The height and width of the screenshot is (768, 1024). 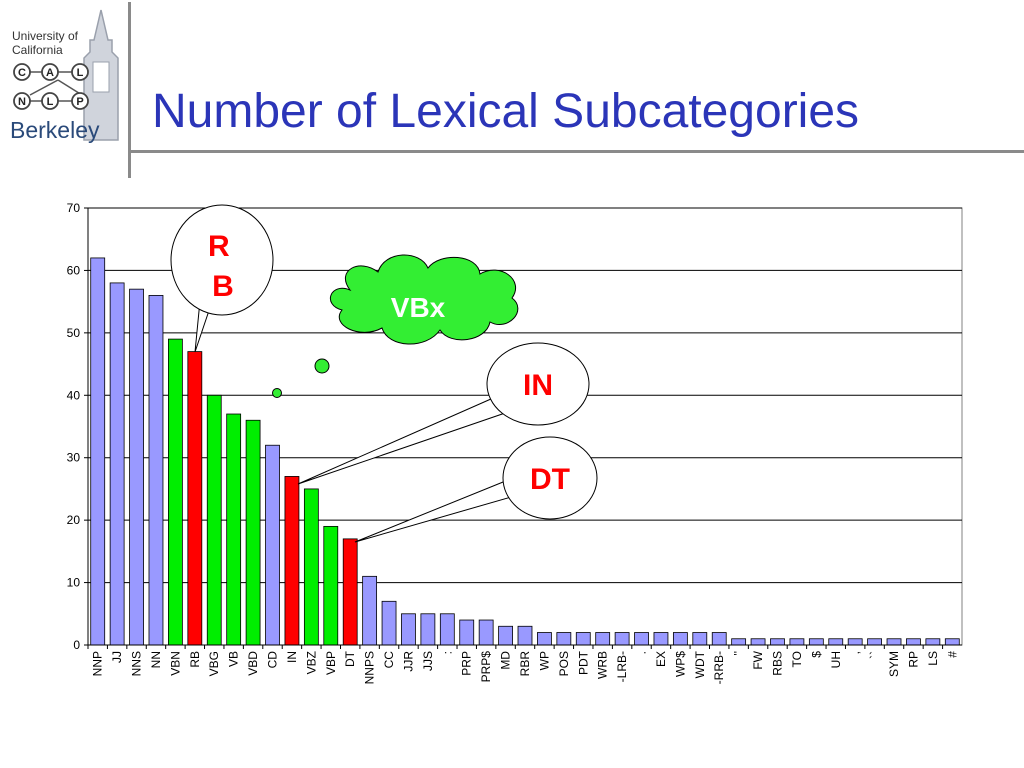 What do you see at coordinates (22, 73) in the screenshot?
I see `logo-letter: C` at bounding box center [22, 73].